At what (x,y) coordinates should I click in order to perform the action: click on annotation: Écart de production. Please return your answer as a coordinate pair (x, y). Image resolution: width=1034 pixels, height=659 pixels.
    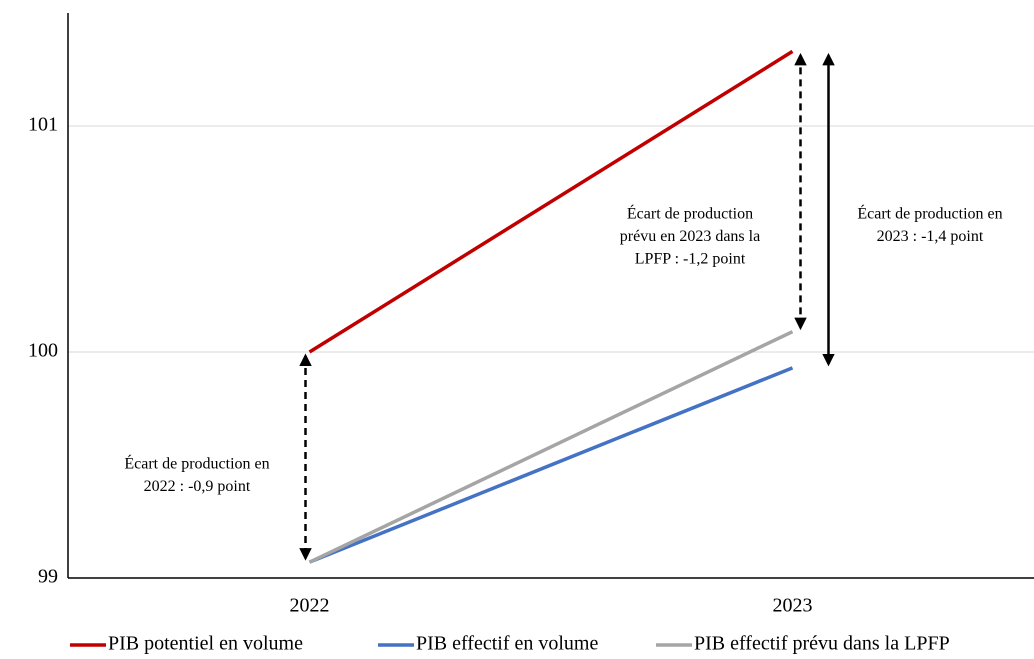
    Looking at the image, I should click on (690, 213).